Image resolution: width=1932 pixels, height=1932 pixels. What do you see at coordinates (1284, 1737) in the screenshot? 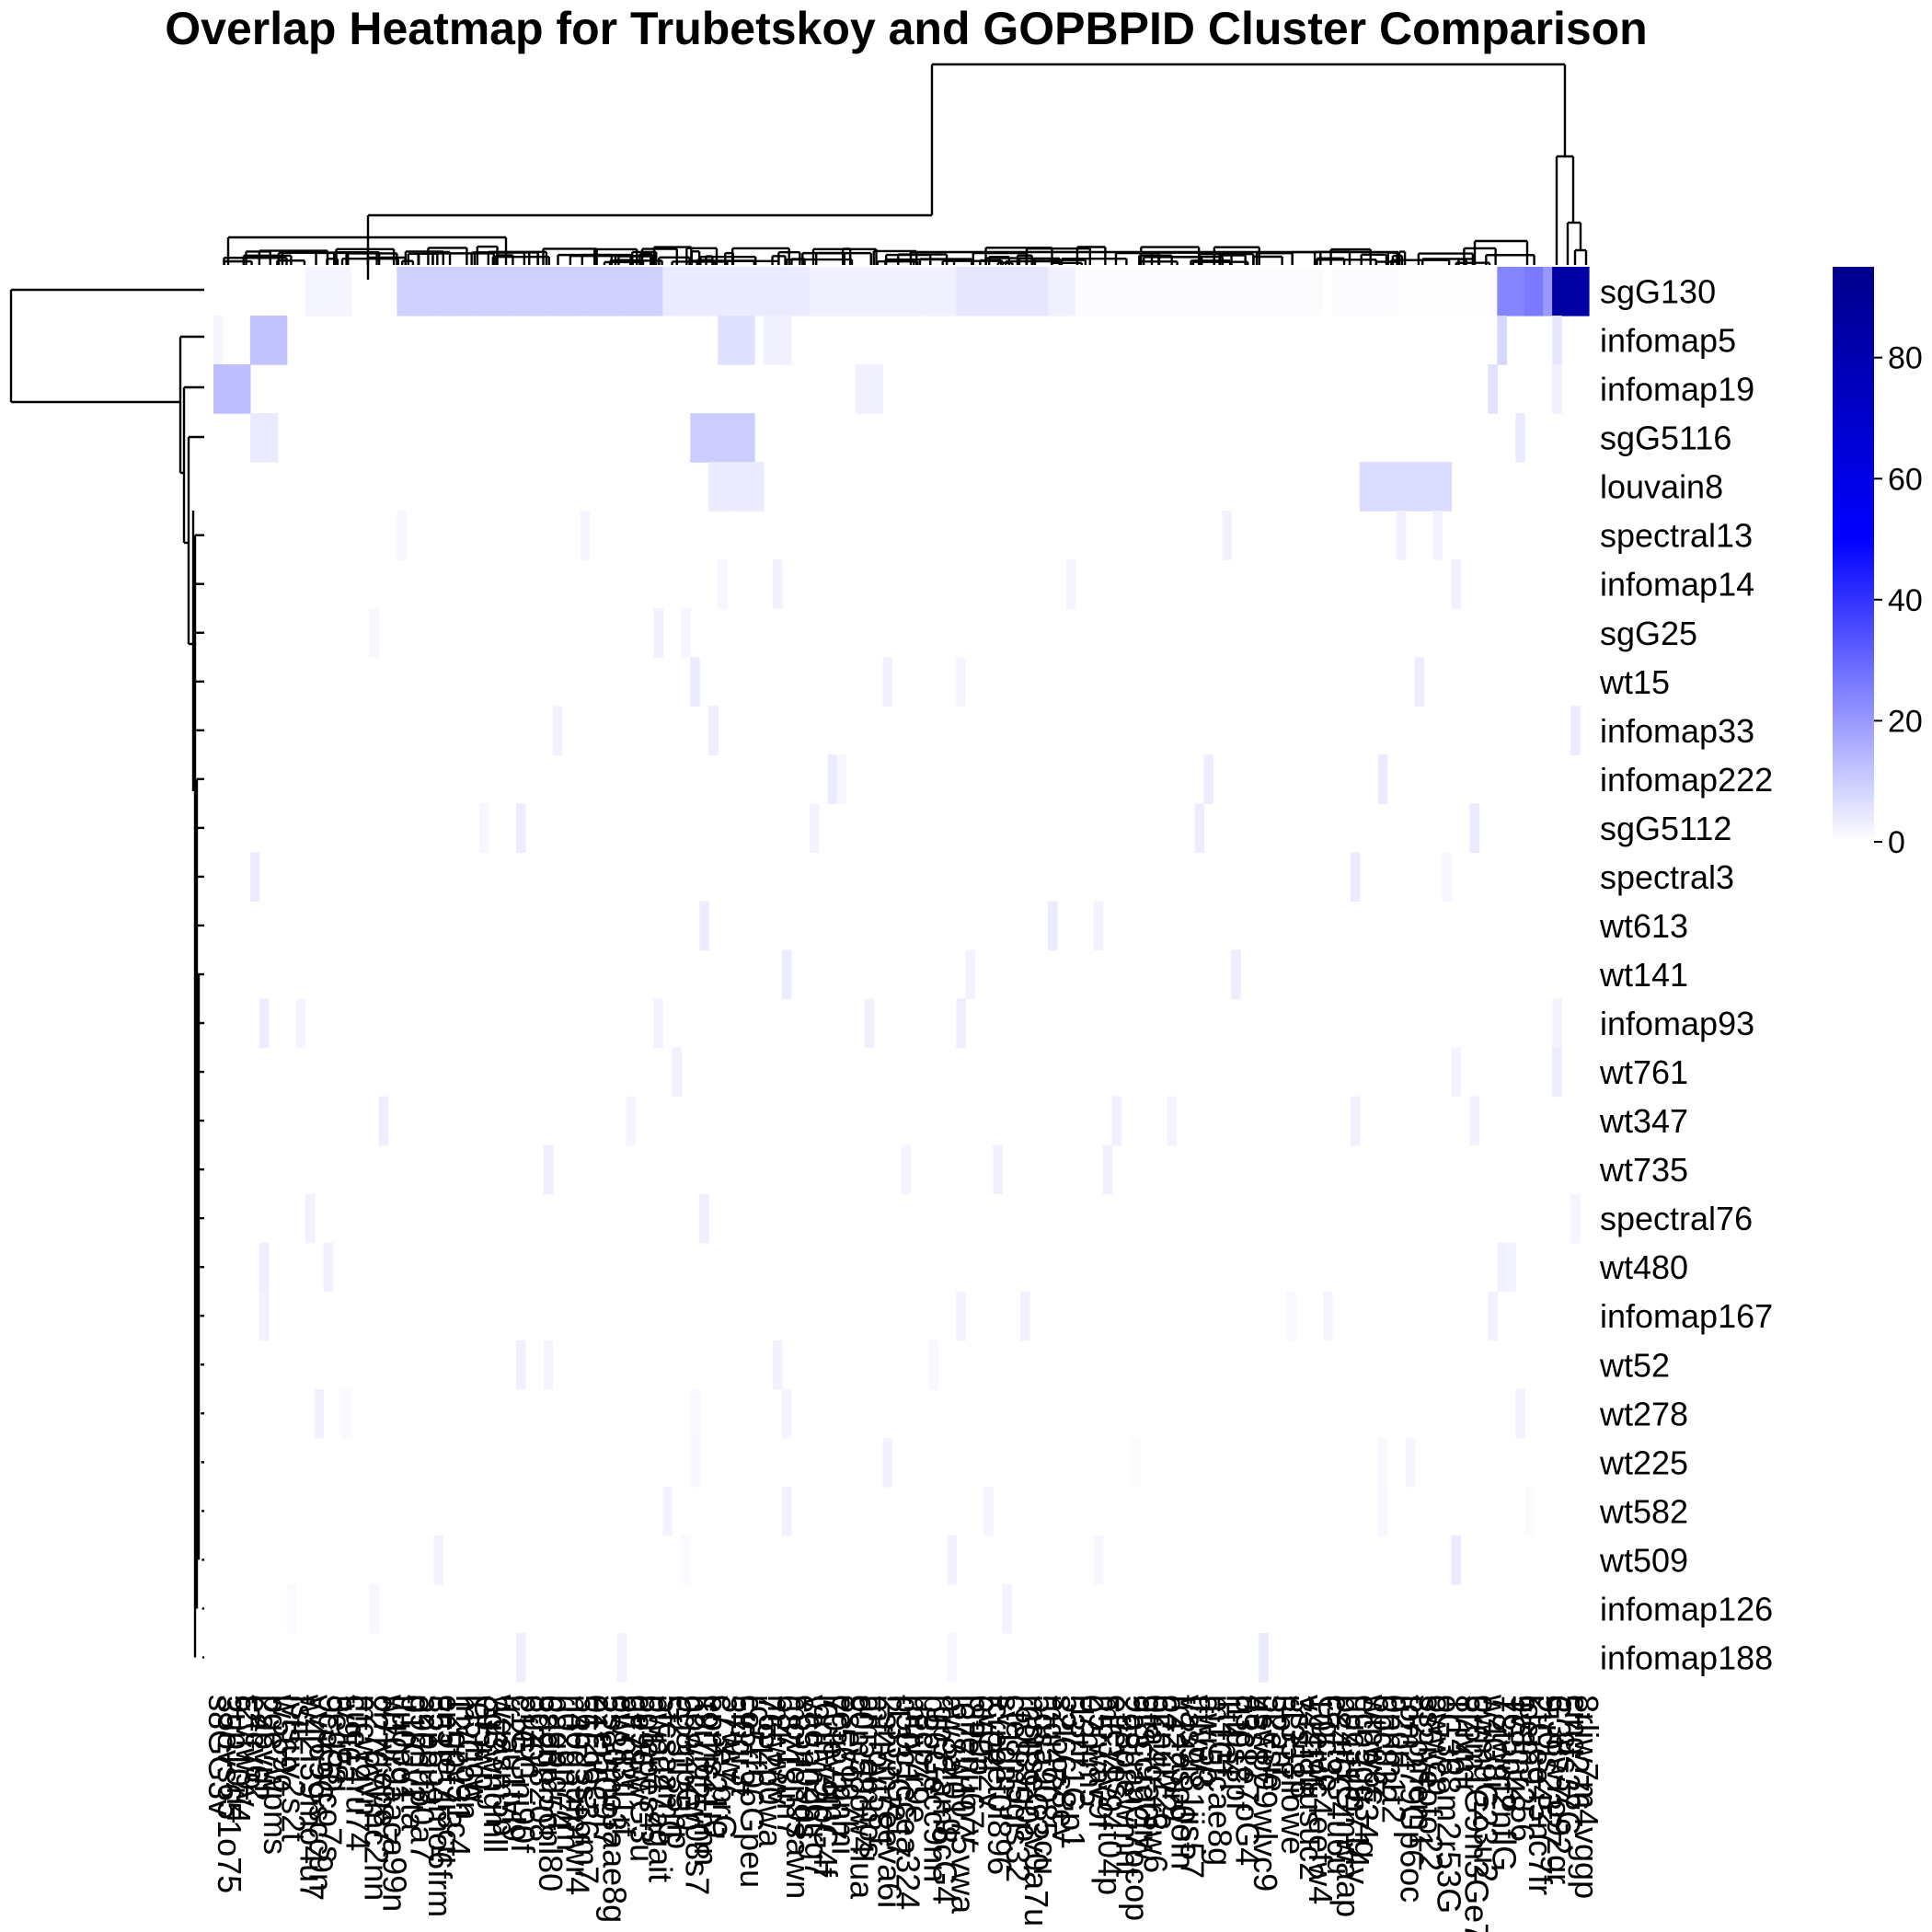
I see `column-label: 3p5nr` at bounding box center [1284, 1737].